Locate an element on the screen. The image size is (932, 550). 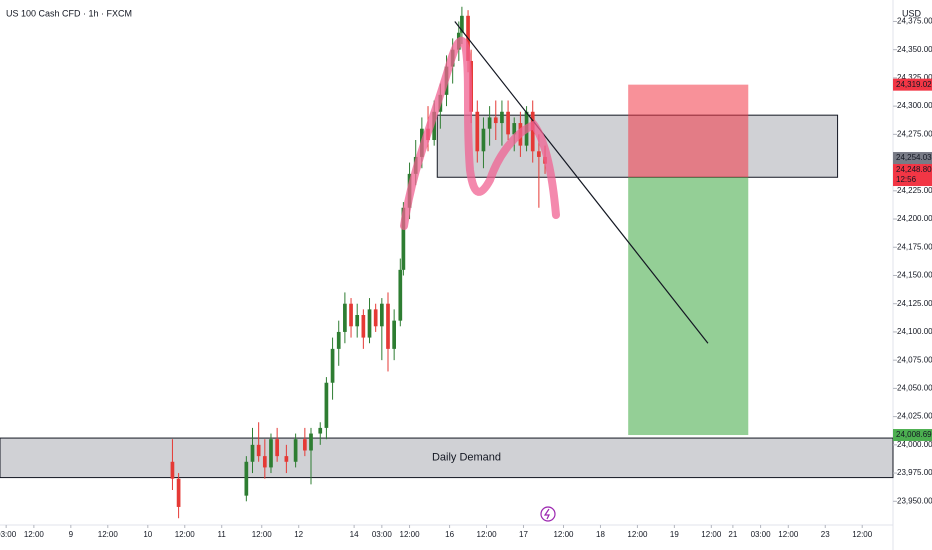
price-tag-label: 24,254.03 is located at coordinates (914, 157).